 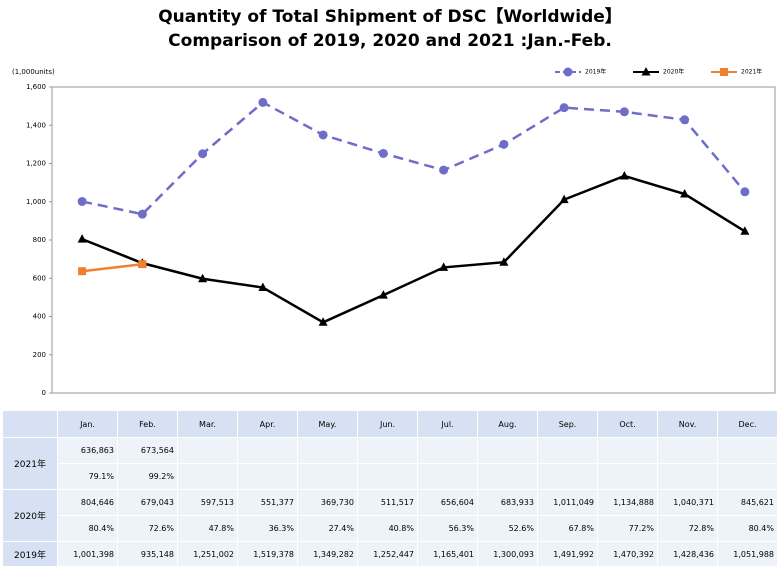 What do you see at coordinates (507, 424) in the screenshot?
I see `table-cell: Aug.` at bounding box center [507, 424].